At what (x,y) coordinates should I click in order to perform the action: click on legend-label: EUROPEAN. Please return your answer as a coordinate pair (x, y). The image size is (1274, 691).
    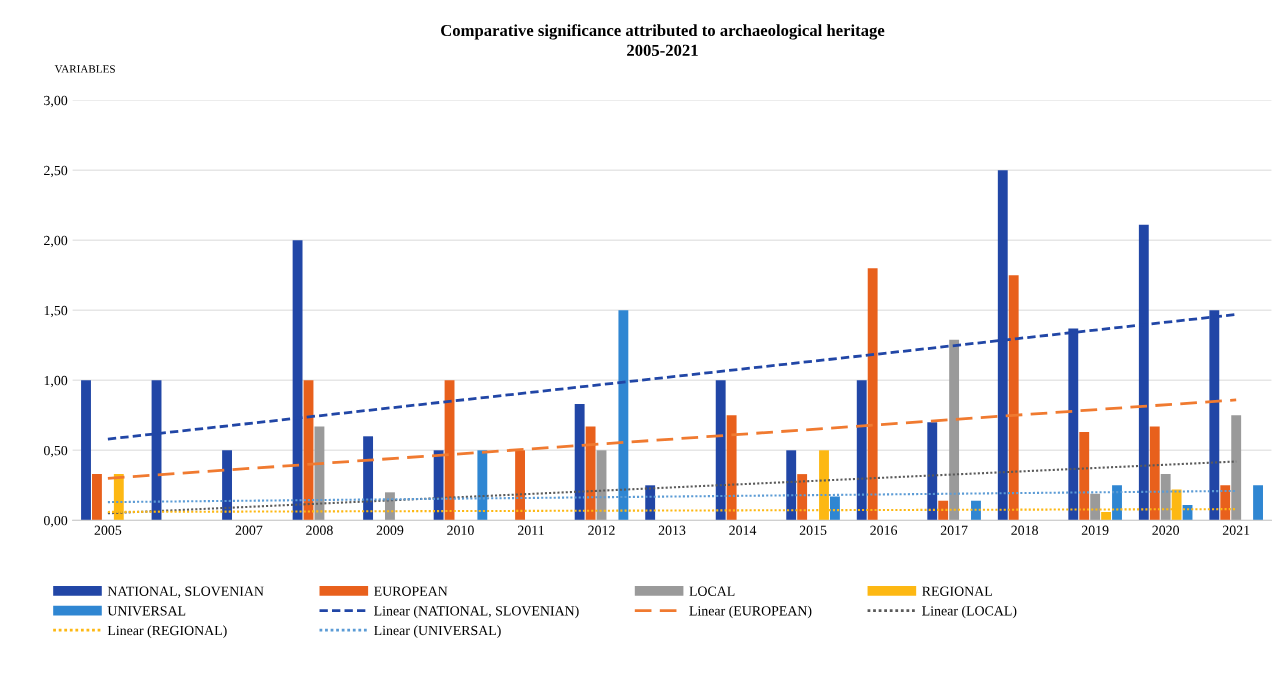
    Looking at the image, I should click on (411, 591).